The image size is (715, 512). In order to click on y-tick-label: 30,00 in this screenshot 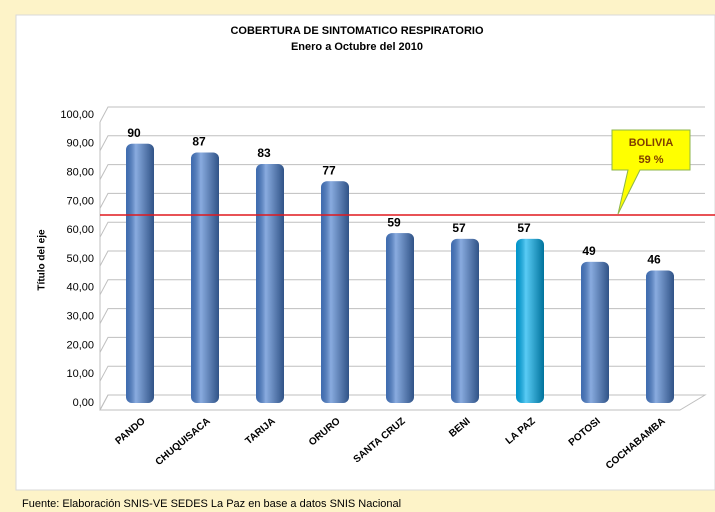, I will do `click(80, 317)`.